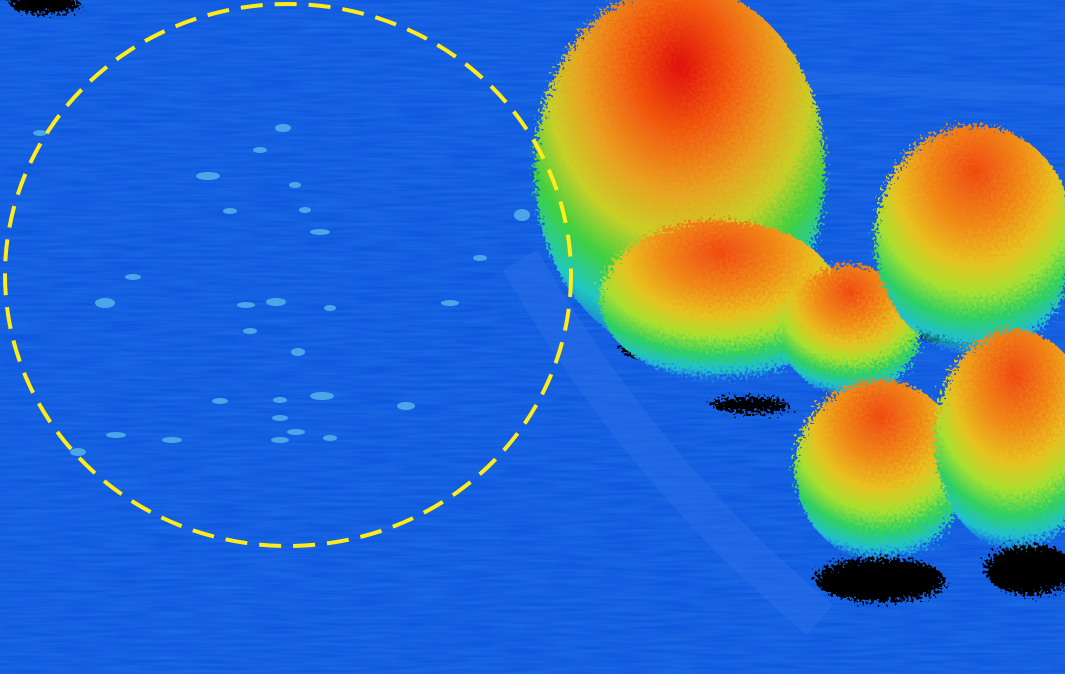 Image resolution: width=1065 pixels, height=674 pixels. I want to click on track, so click(932, 87).